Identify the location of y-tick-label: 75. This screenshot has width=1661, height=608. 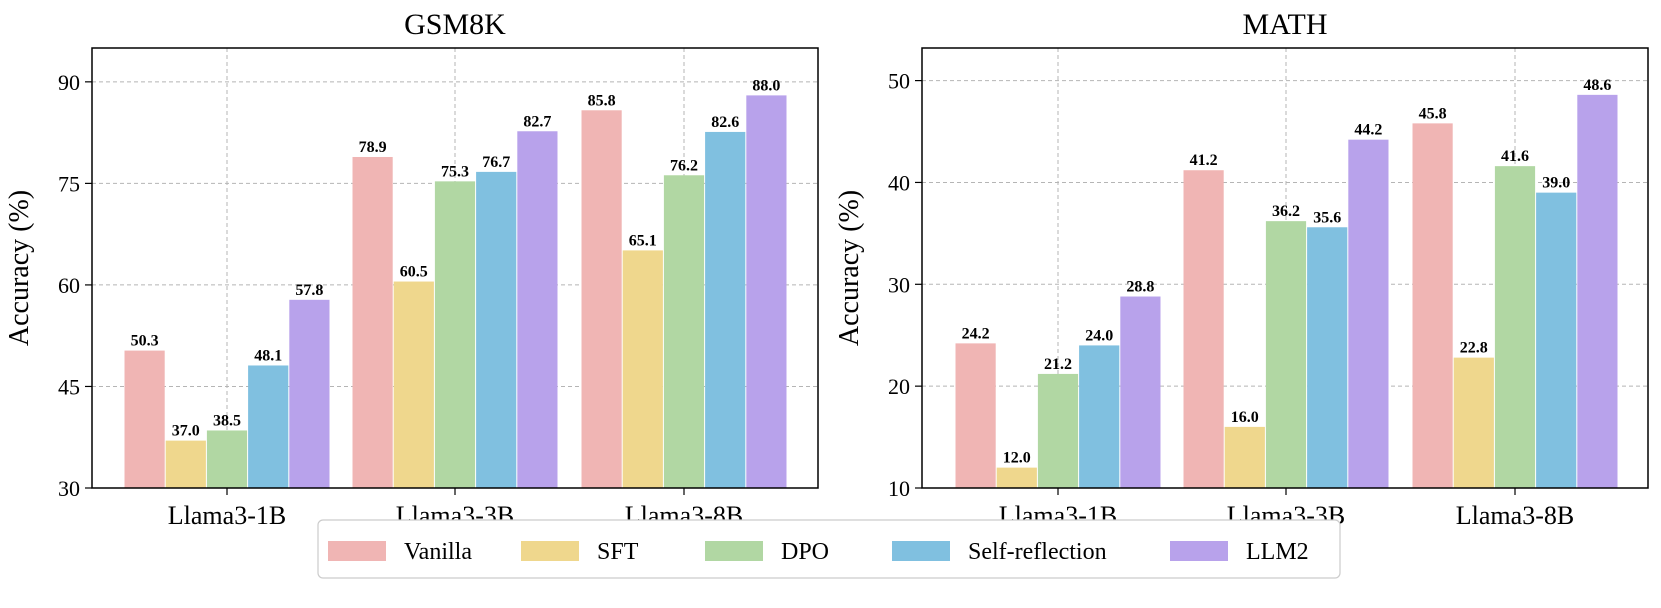
(69, 183).